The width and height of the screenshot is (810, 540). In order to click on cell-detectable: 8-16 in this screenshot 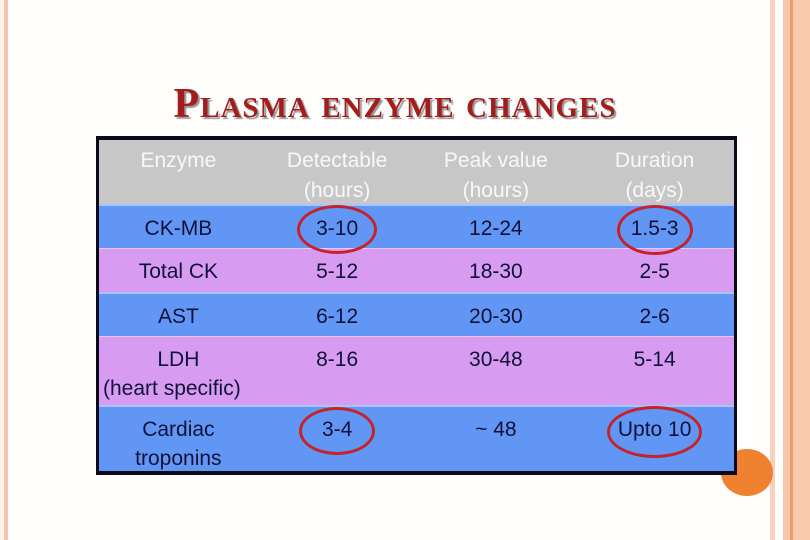, I will do `click(337, 371)`.